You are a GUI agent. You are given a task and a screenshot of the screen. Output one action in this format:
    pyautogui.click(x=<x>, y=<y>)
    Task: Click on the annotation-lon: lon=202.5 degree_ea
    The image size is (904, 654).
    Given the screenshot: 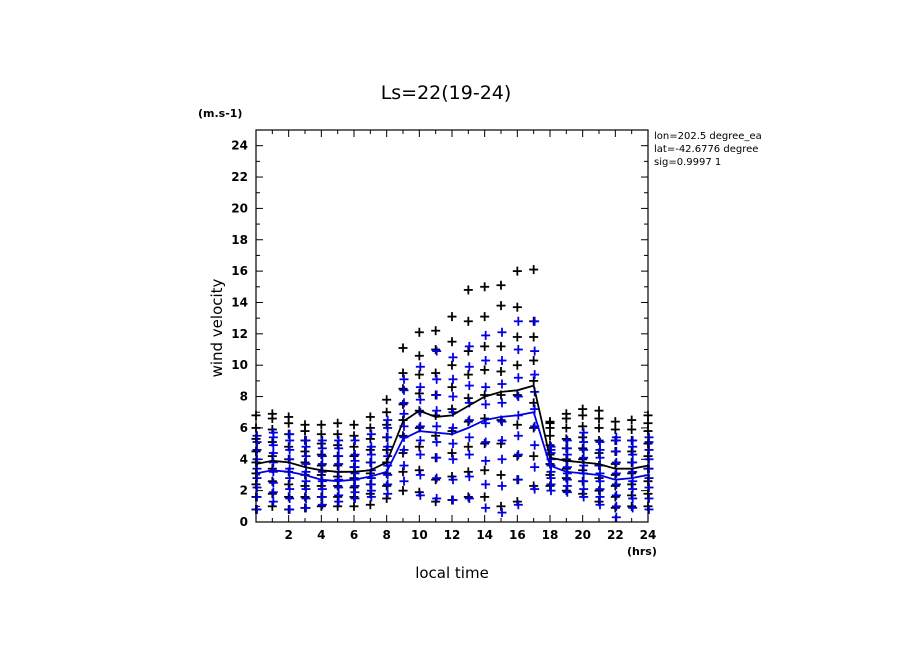 What is the action you would take?
    pyautogui.click(x=708, y=136)
    